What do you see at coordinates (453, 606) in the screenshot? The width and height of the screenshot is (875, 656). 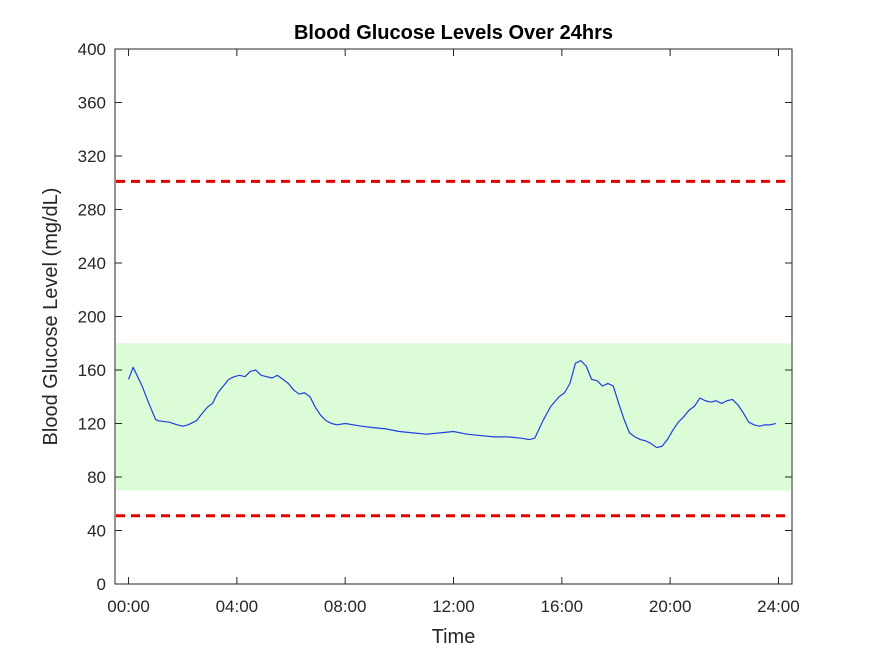 I see `x-tick-label: 12:00` at bounding box center [453, 606].